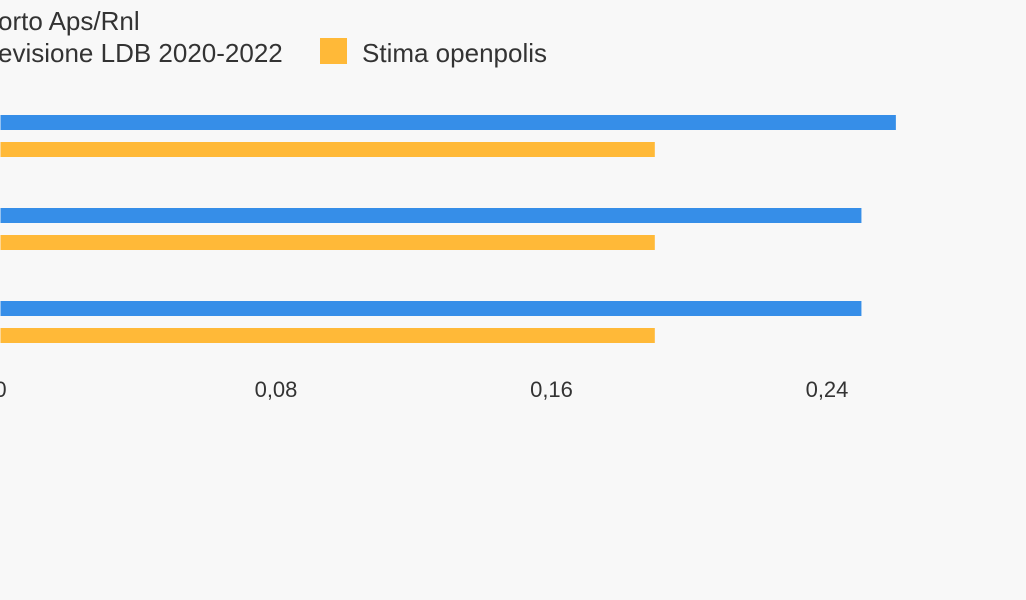 This screenshot has width=1026, height=600. Describe the element at coordinates (70, 21) in the screenshot. I see `chart-title: orto Aps/Rnl` at that location.